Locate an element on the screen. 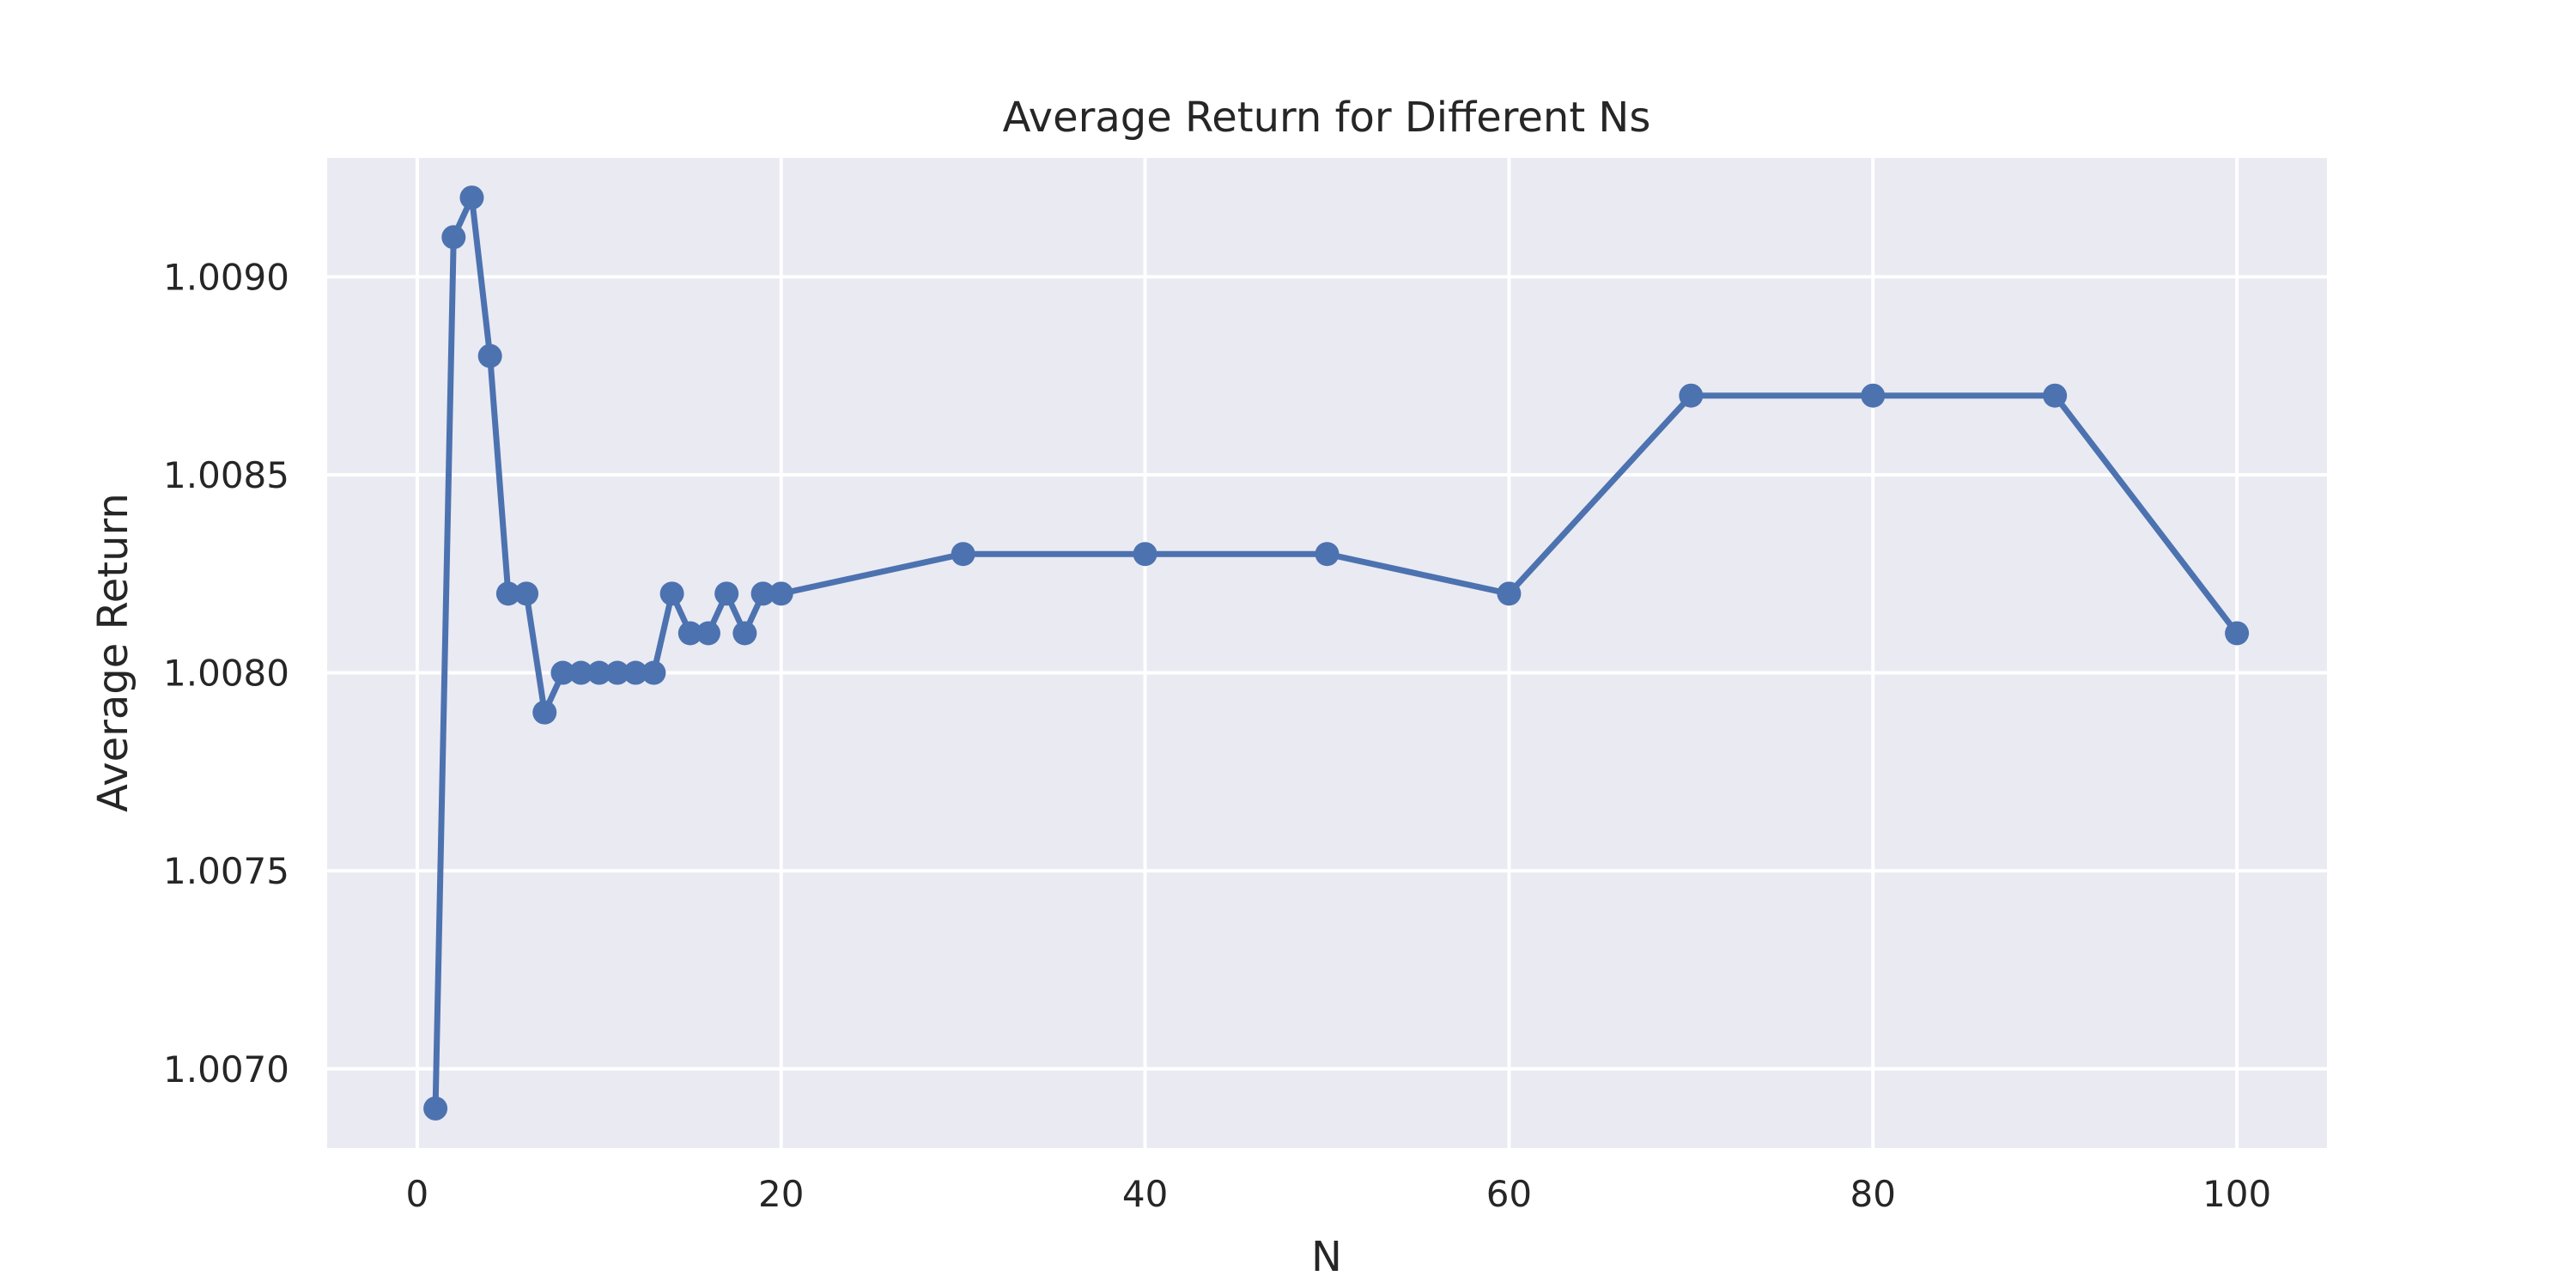 This screenshot has width=2576, height=1288. y-tick-label: 1.0080 is located at coordinates (226, 674).